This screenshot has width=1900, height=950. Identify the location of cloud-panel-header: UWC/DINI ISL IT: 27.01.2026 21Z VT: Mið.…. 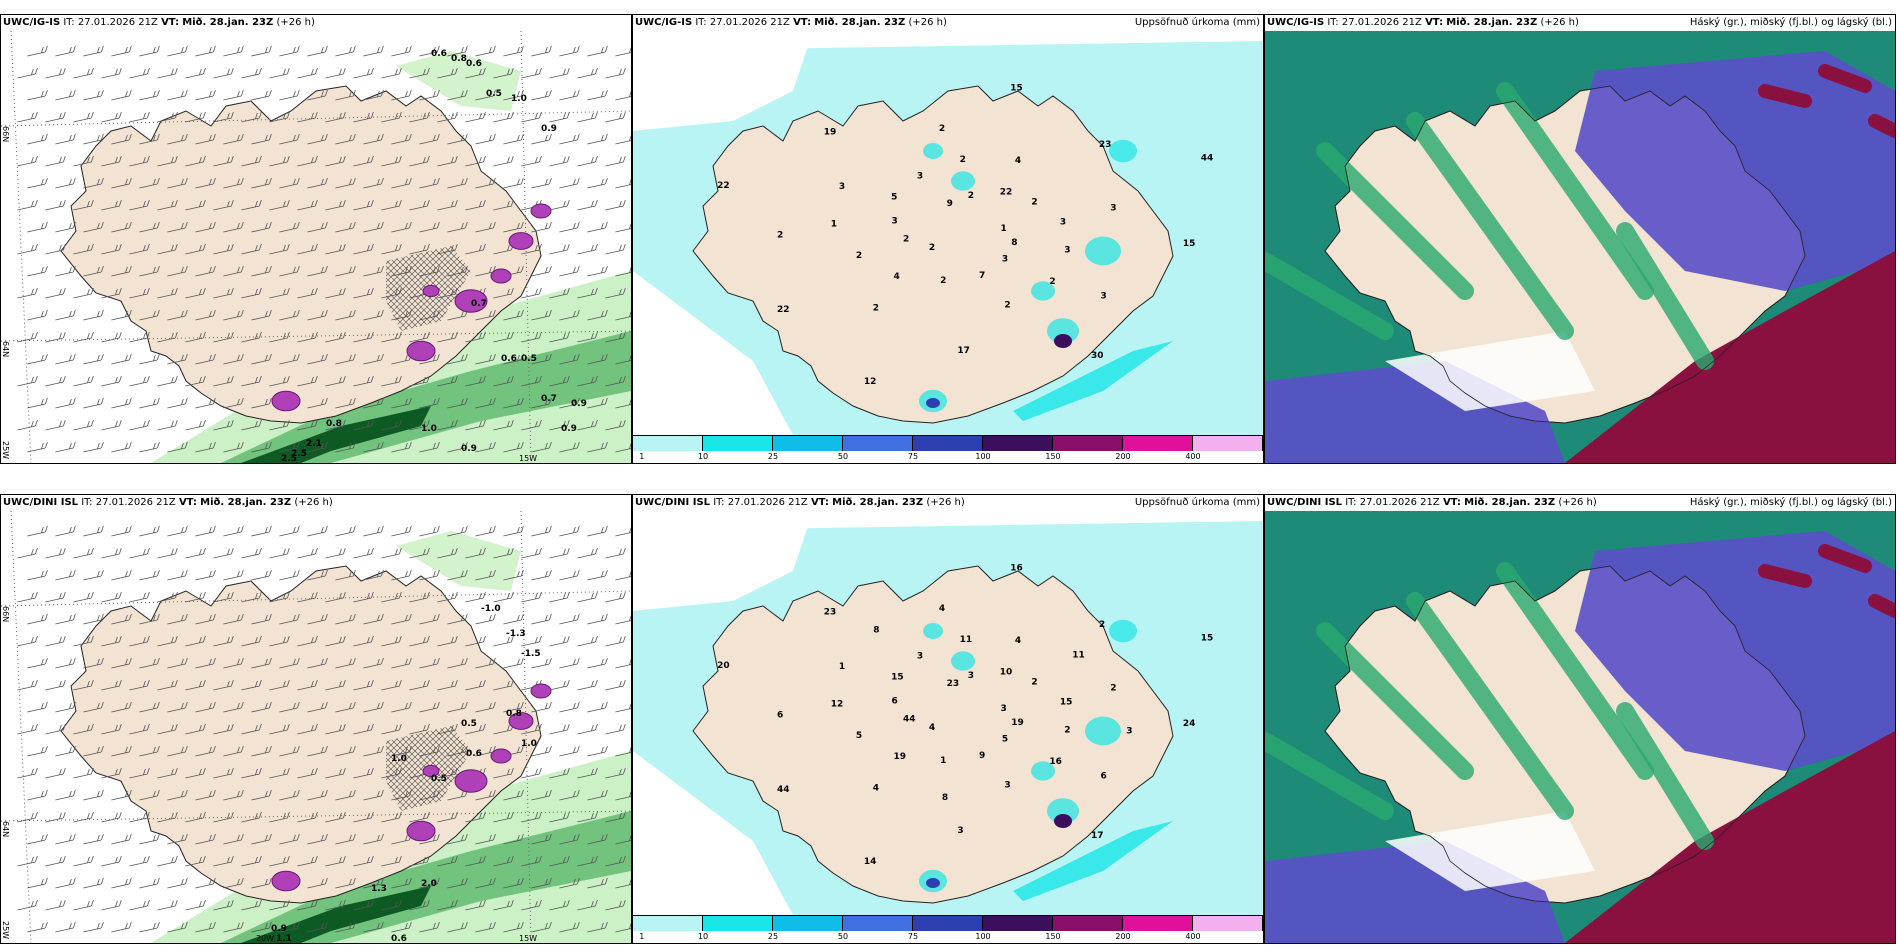
(1580, 503).